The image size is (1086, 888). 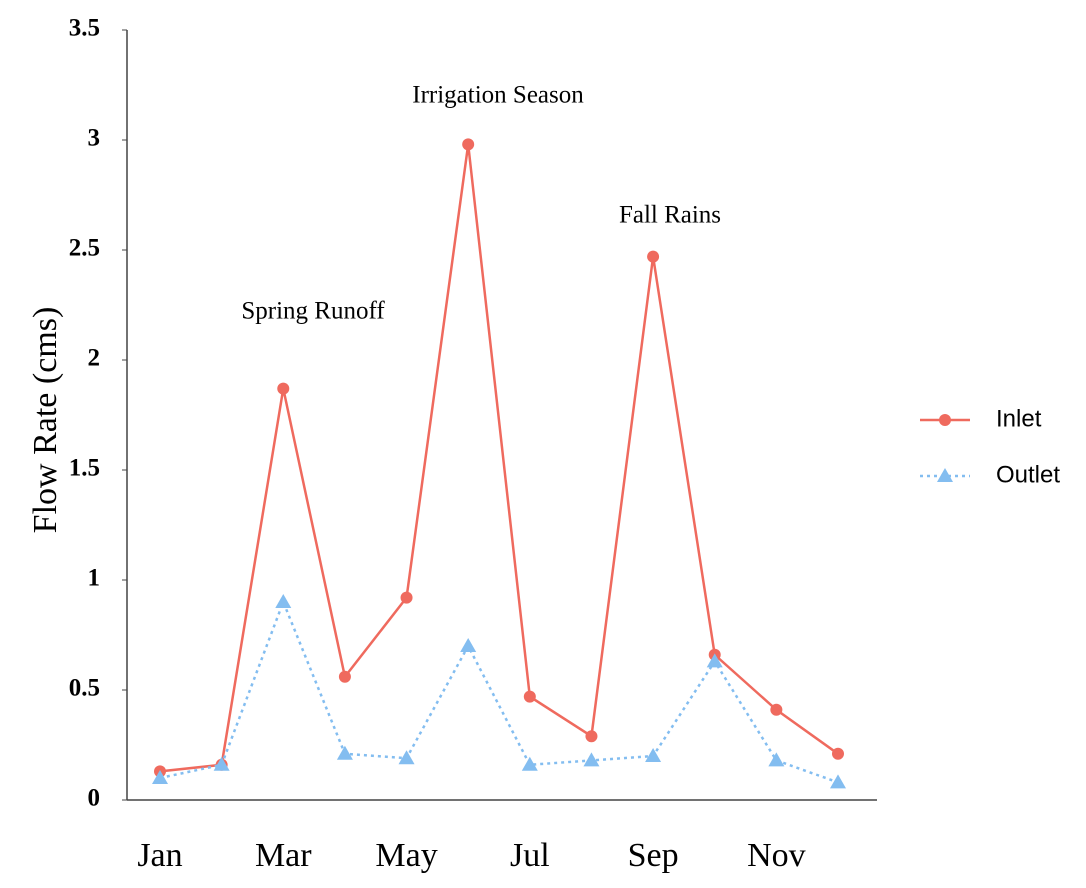 What do you see at coordinates (94, 358) in the screenshot?
I see `y-tick-label: 2` at bounding box center [94, 358].